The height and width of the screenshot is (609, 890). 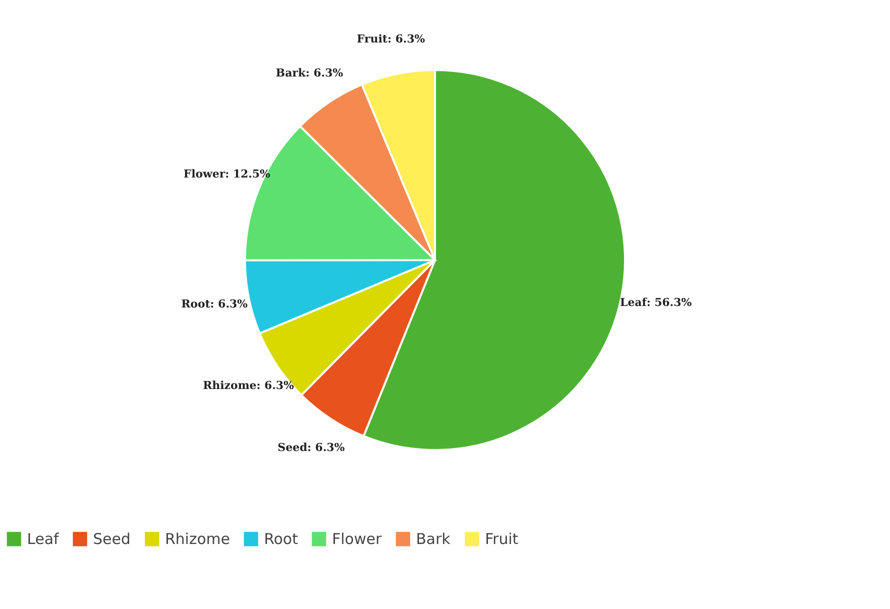 I want to click on legend-label: Seed, so click(x=111, y=539).